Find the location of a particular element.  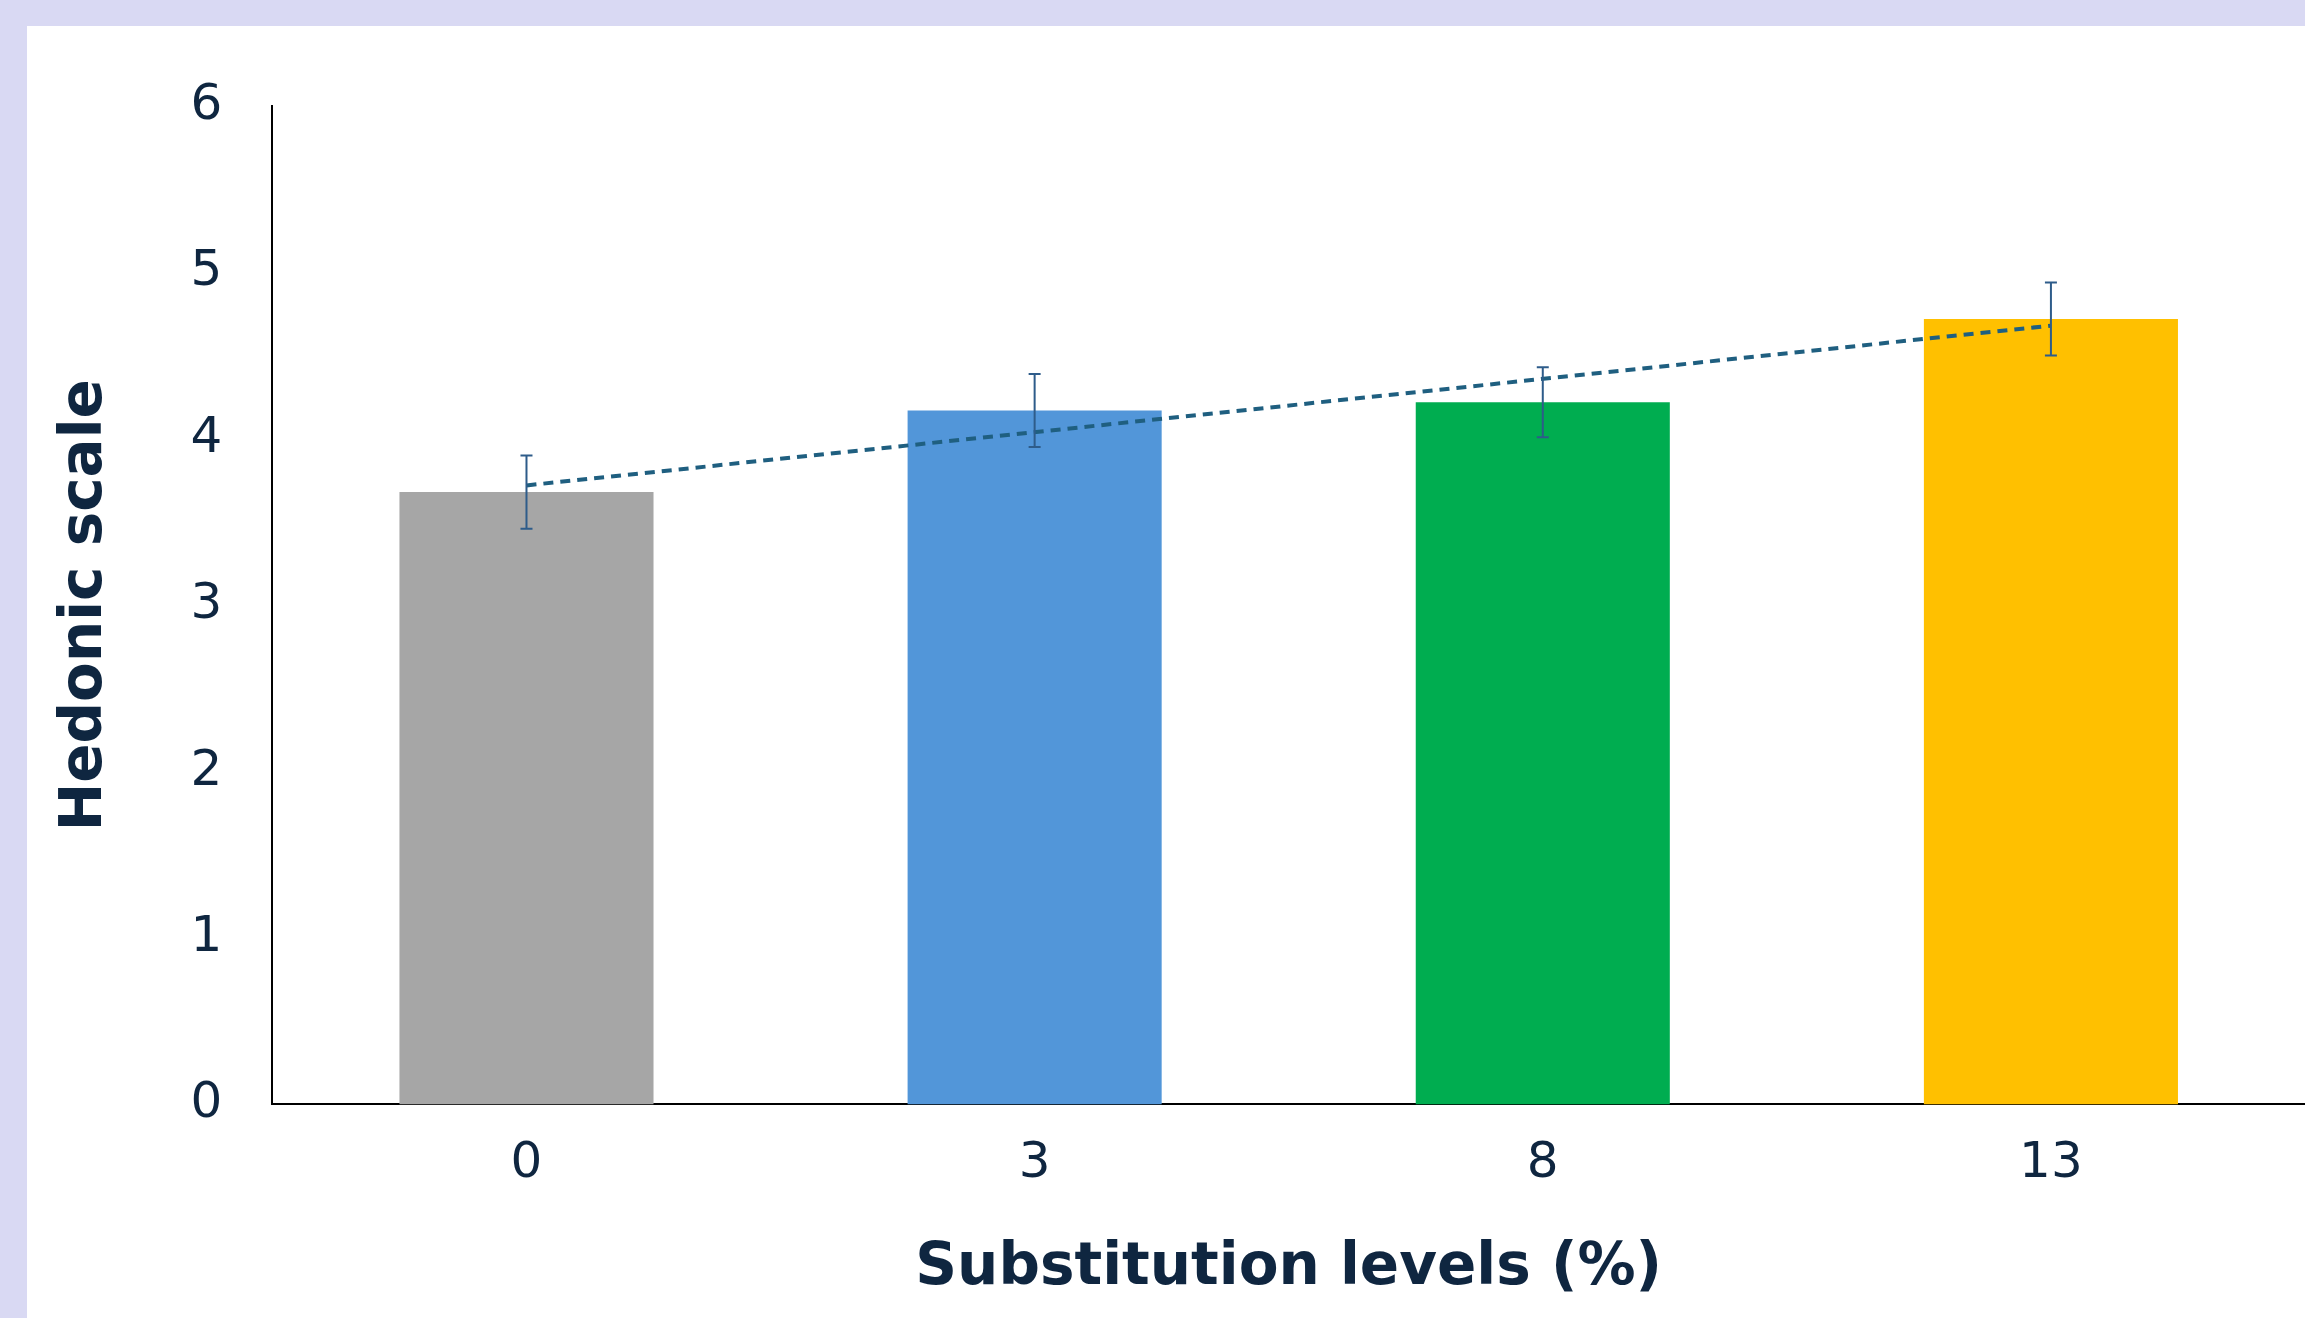

x-tick-label: 8 is located at coordinates (1542, 1160).